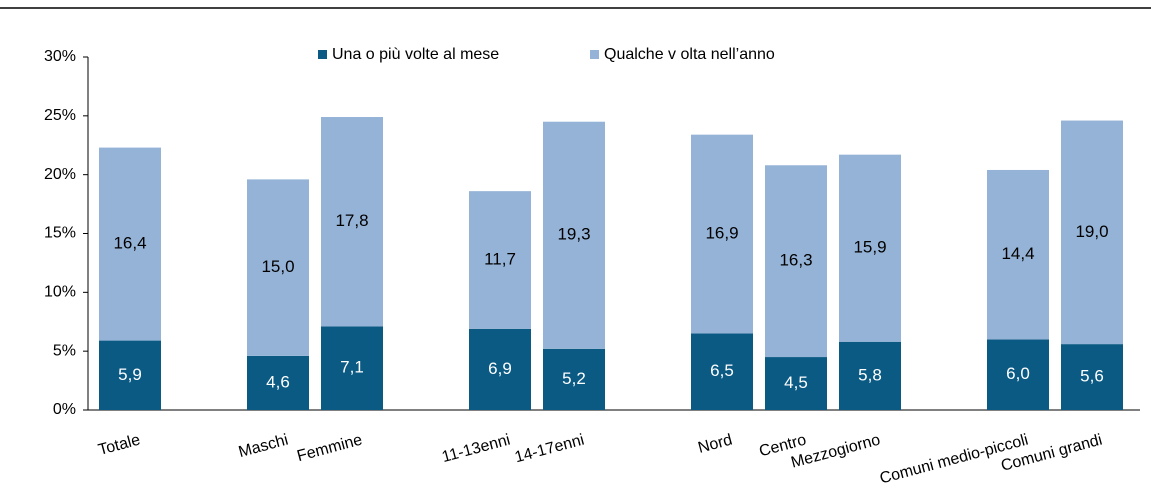 The width and height of the screenshot is (1151, 502). I want to click on data-label: 6,0, so click(1018, 373).